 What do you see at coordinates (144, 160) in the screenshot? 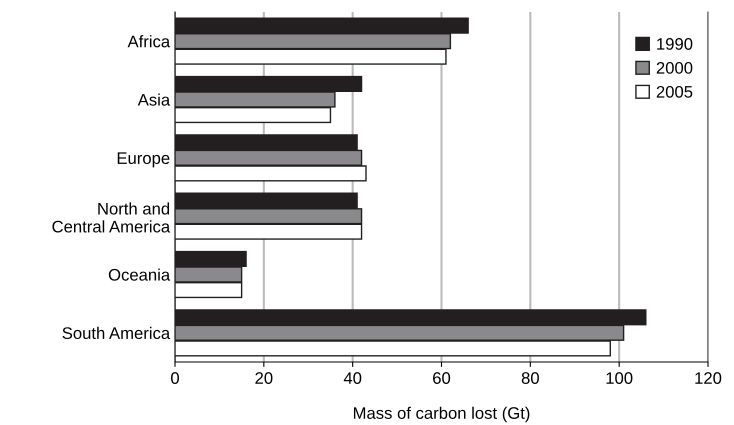
I see `y-tick-label: Europe` at bounding box center [144, 160].